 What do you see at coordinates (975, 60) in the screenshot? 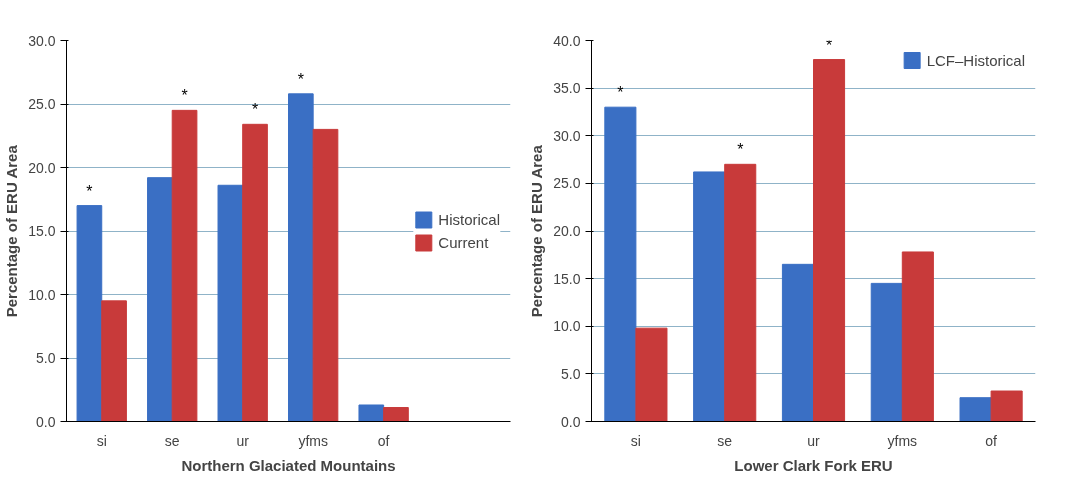
I see `legend-label: LCF–Historical` at bounding box center [975, 60].